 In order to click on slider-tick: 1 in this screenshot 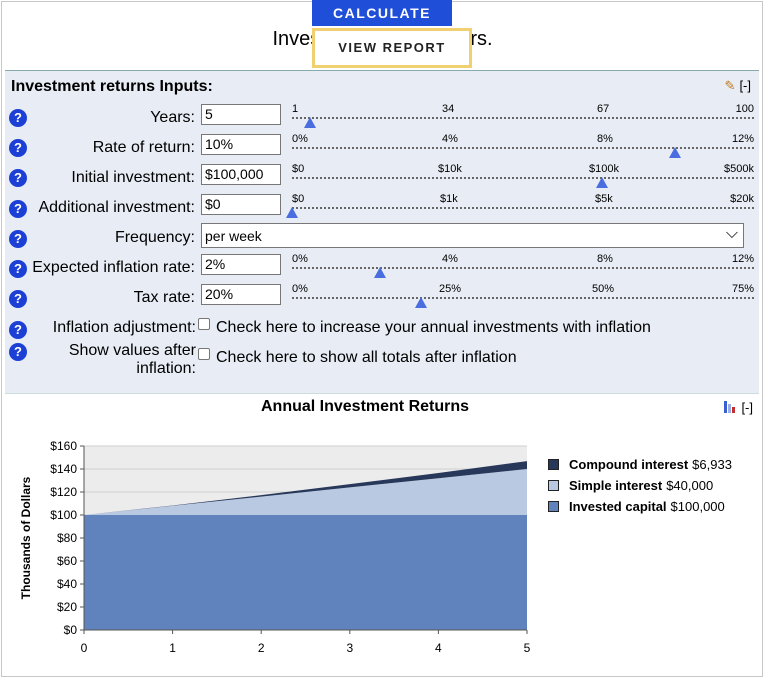, I will do `click(295, 109)`.